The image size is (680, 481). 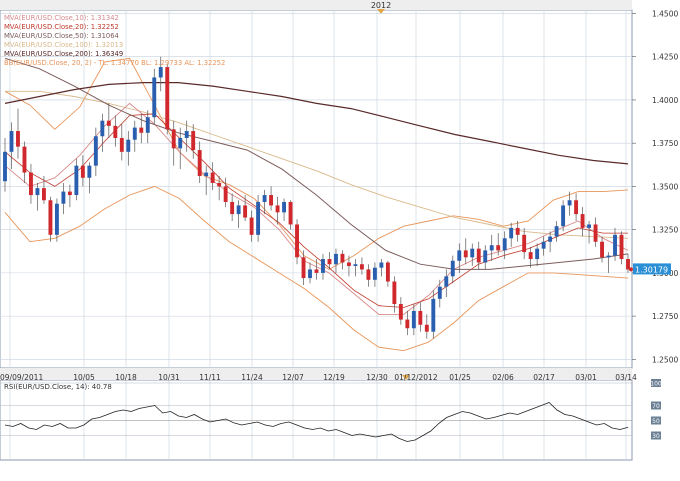 I want to click on price-tick-label: 1.2500, so click(x=665, y=359).